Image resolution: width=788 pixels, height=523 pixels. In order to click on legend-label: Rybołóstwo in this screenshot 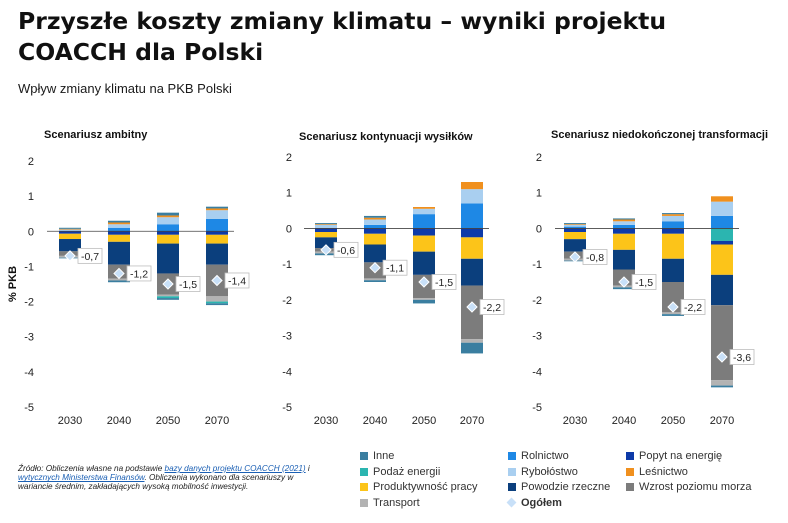, I will do `click(549, 471)`.